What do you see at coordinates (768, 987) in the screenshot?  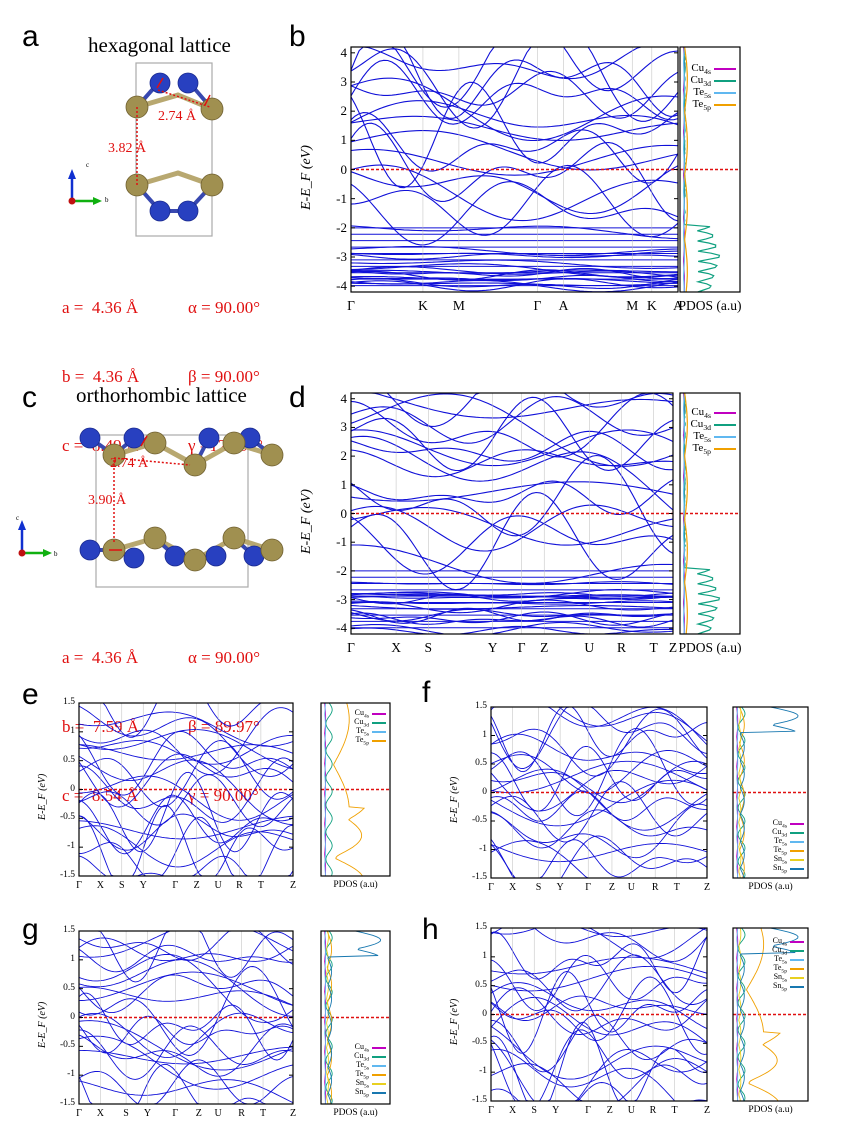 I see `legend-item-sn5p: Sn5p` at bounding box center [768, 987].